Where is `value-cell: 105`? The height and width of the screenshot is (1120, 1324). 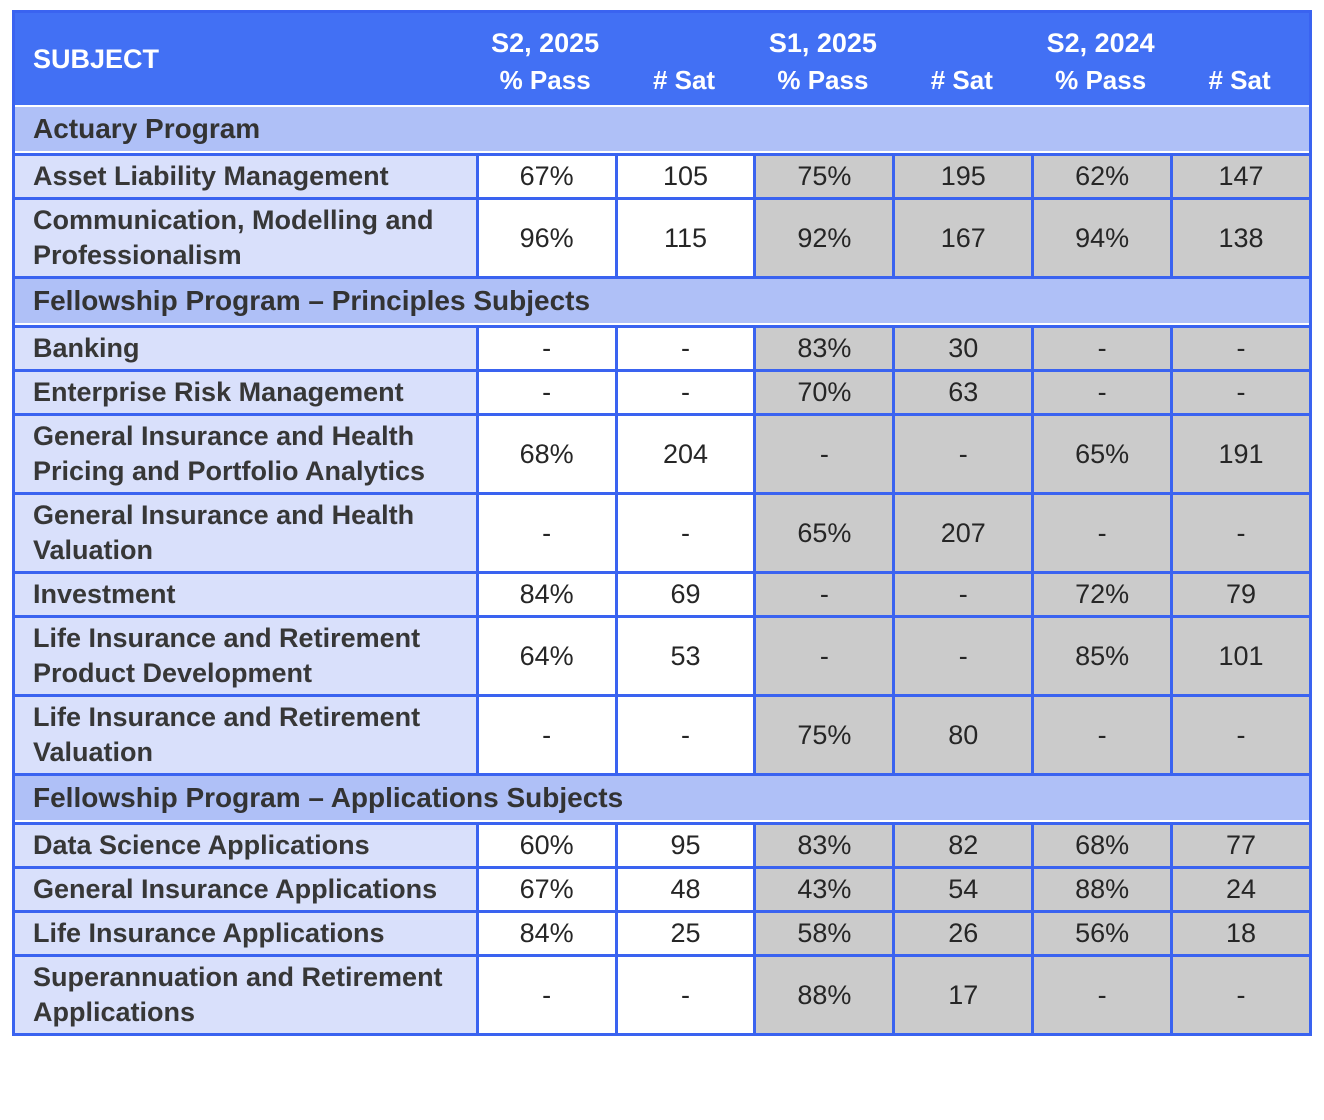 value-cell: 105 is located at coordinates (684, 175).